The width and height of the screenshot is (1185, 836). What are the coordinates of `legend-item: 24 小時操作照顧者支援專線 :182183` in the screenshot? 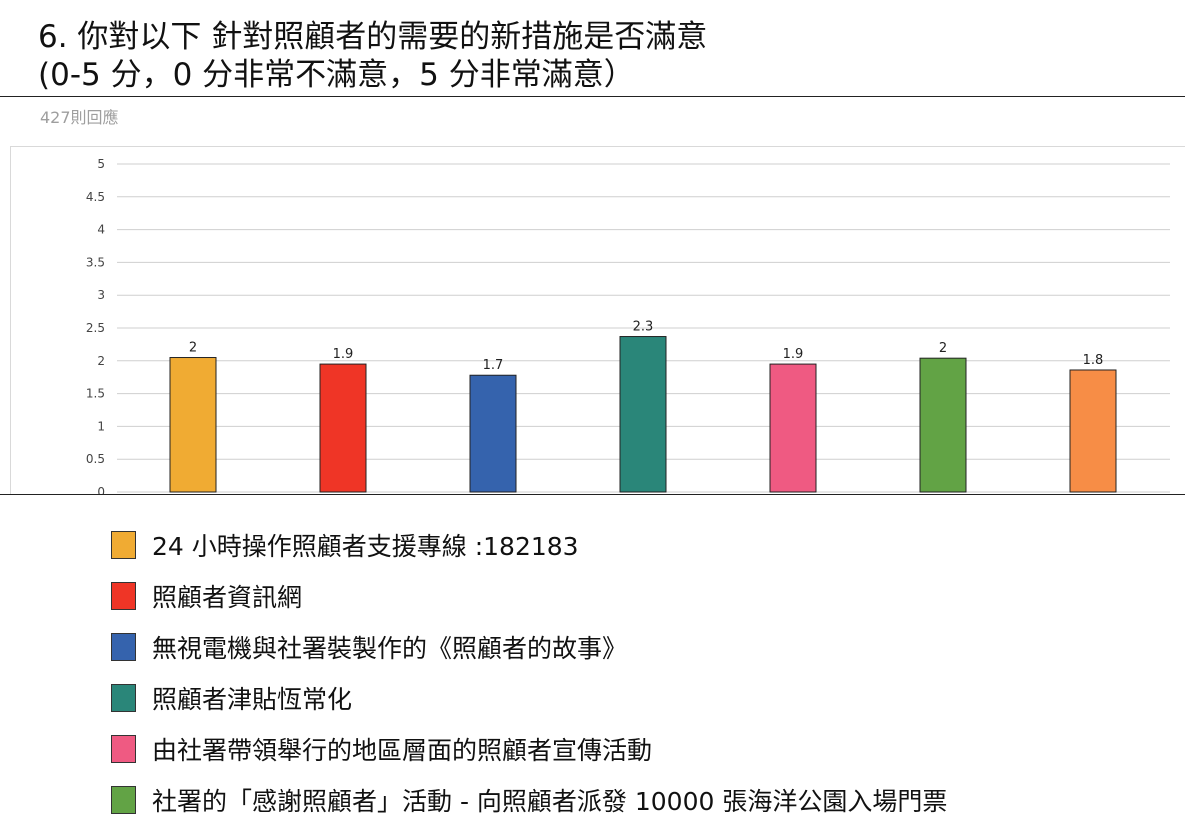 It's located at (529, 545).